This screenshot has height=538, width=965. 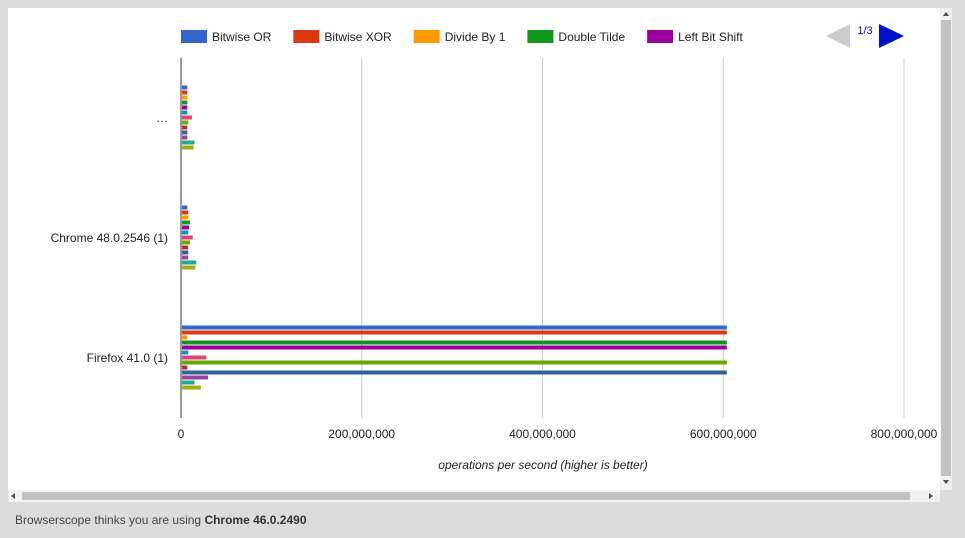 I want to click on legend-prev-arrow-icon, so click(x=838, y=36).